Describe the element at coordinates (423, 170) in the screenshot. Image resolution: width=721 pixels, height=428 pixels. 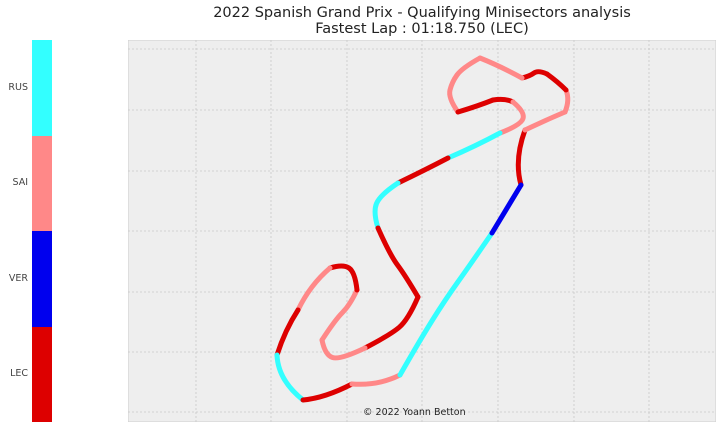
I see `track-segment-11-lec` at that location.